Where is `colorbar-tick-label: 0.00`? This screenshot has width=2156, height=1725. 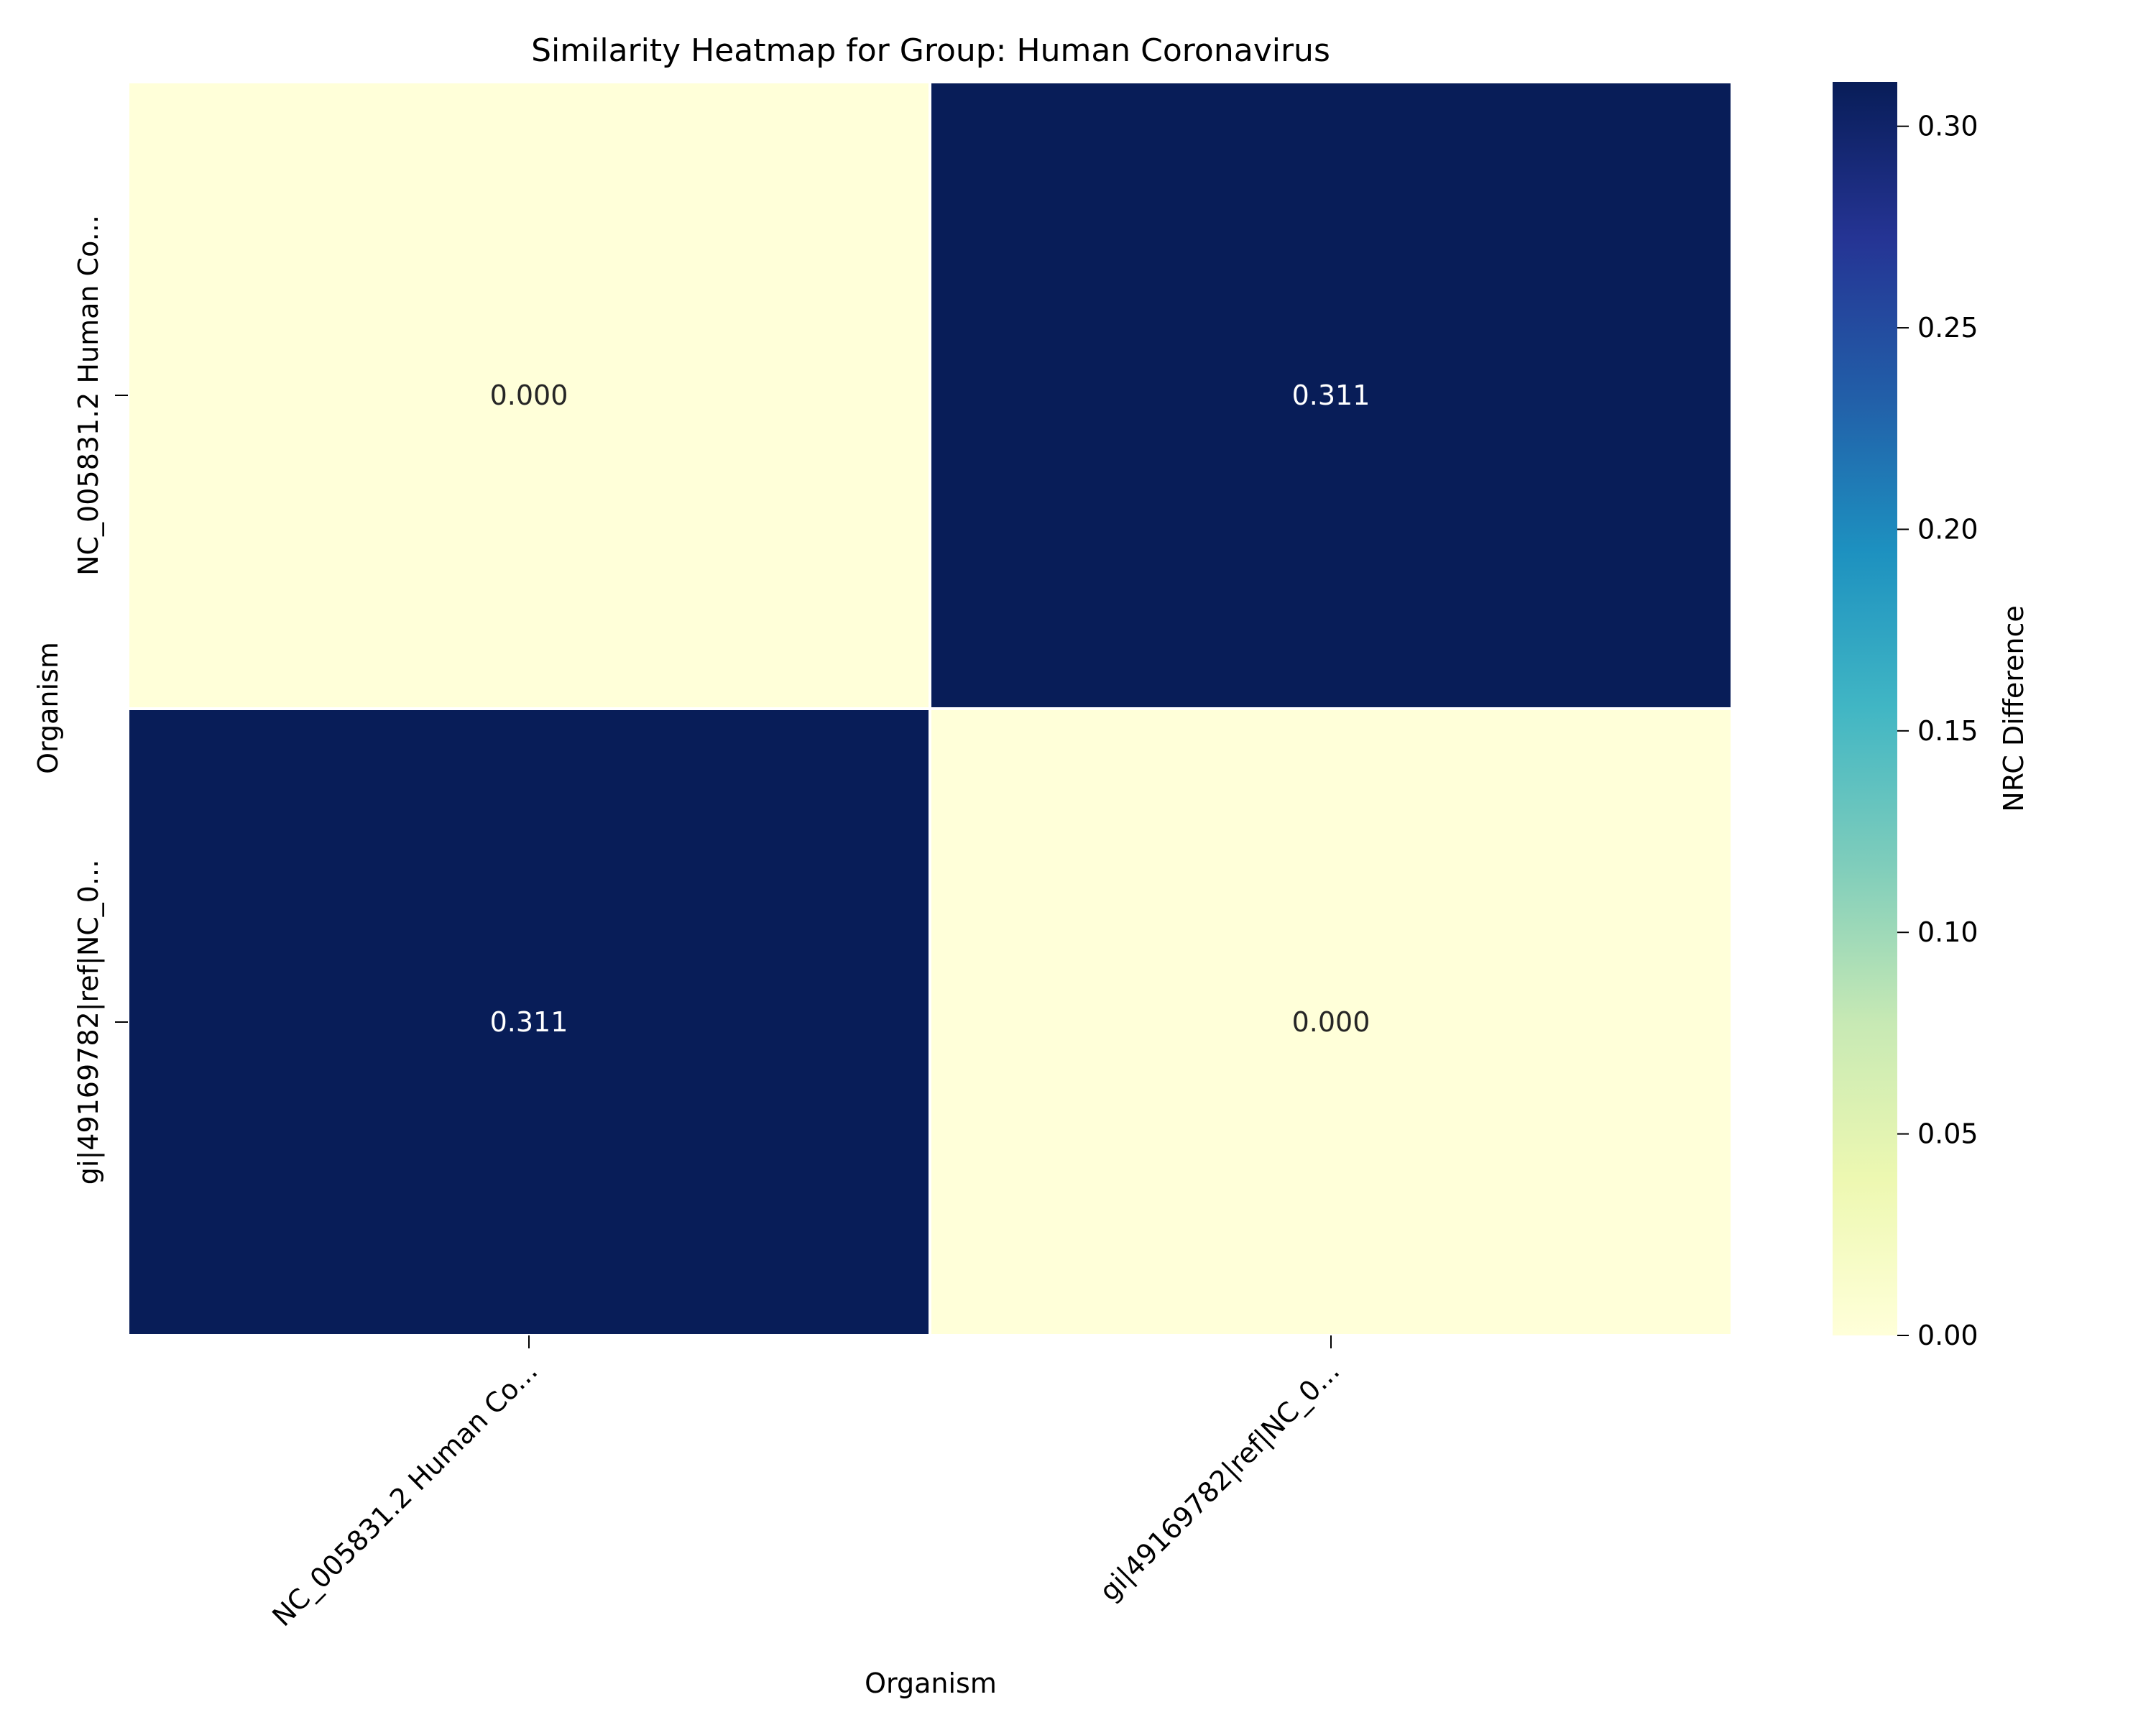
colorbar-tick-label: 0.00 is located at coordinates (1947, 1335).